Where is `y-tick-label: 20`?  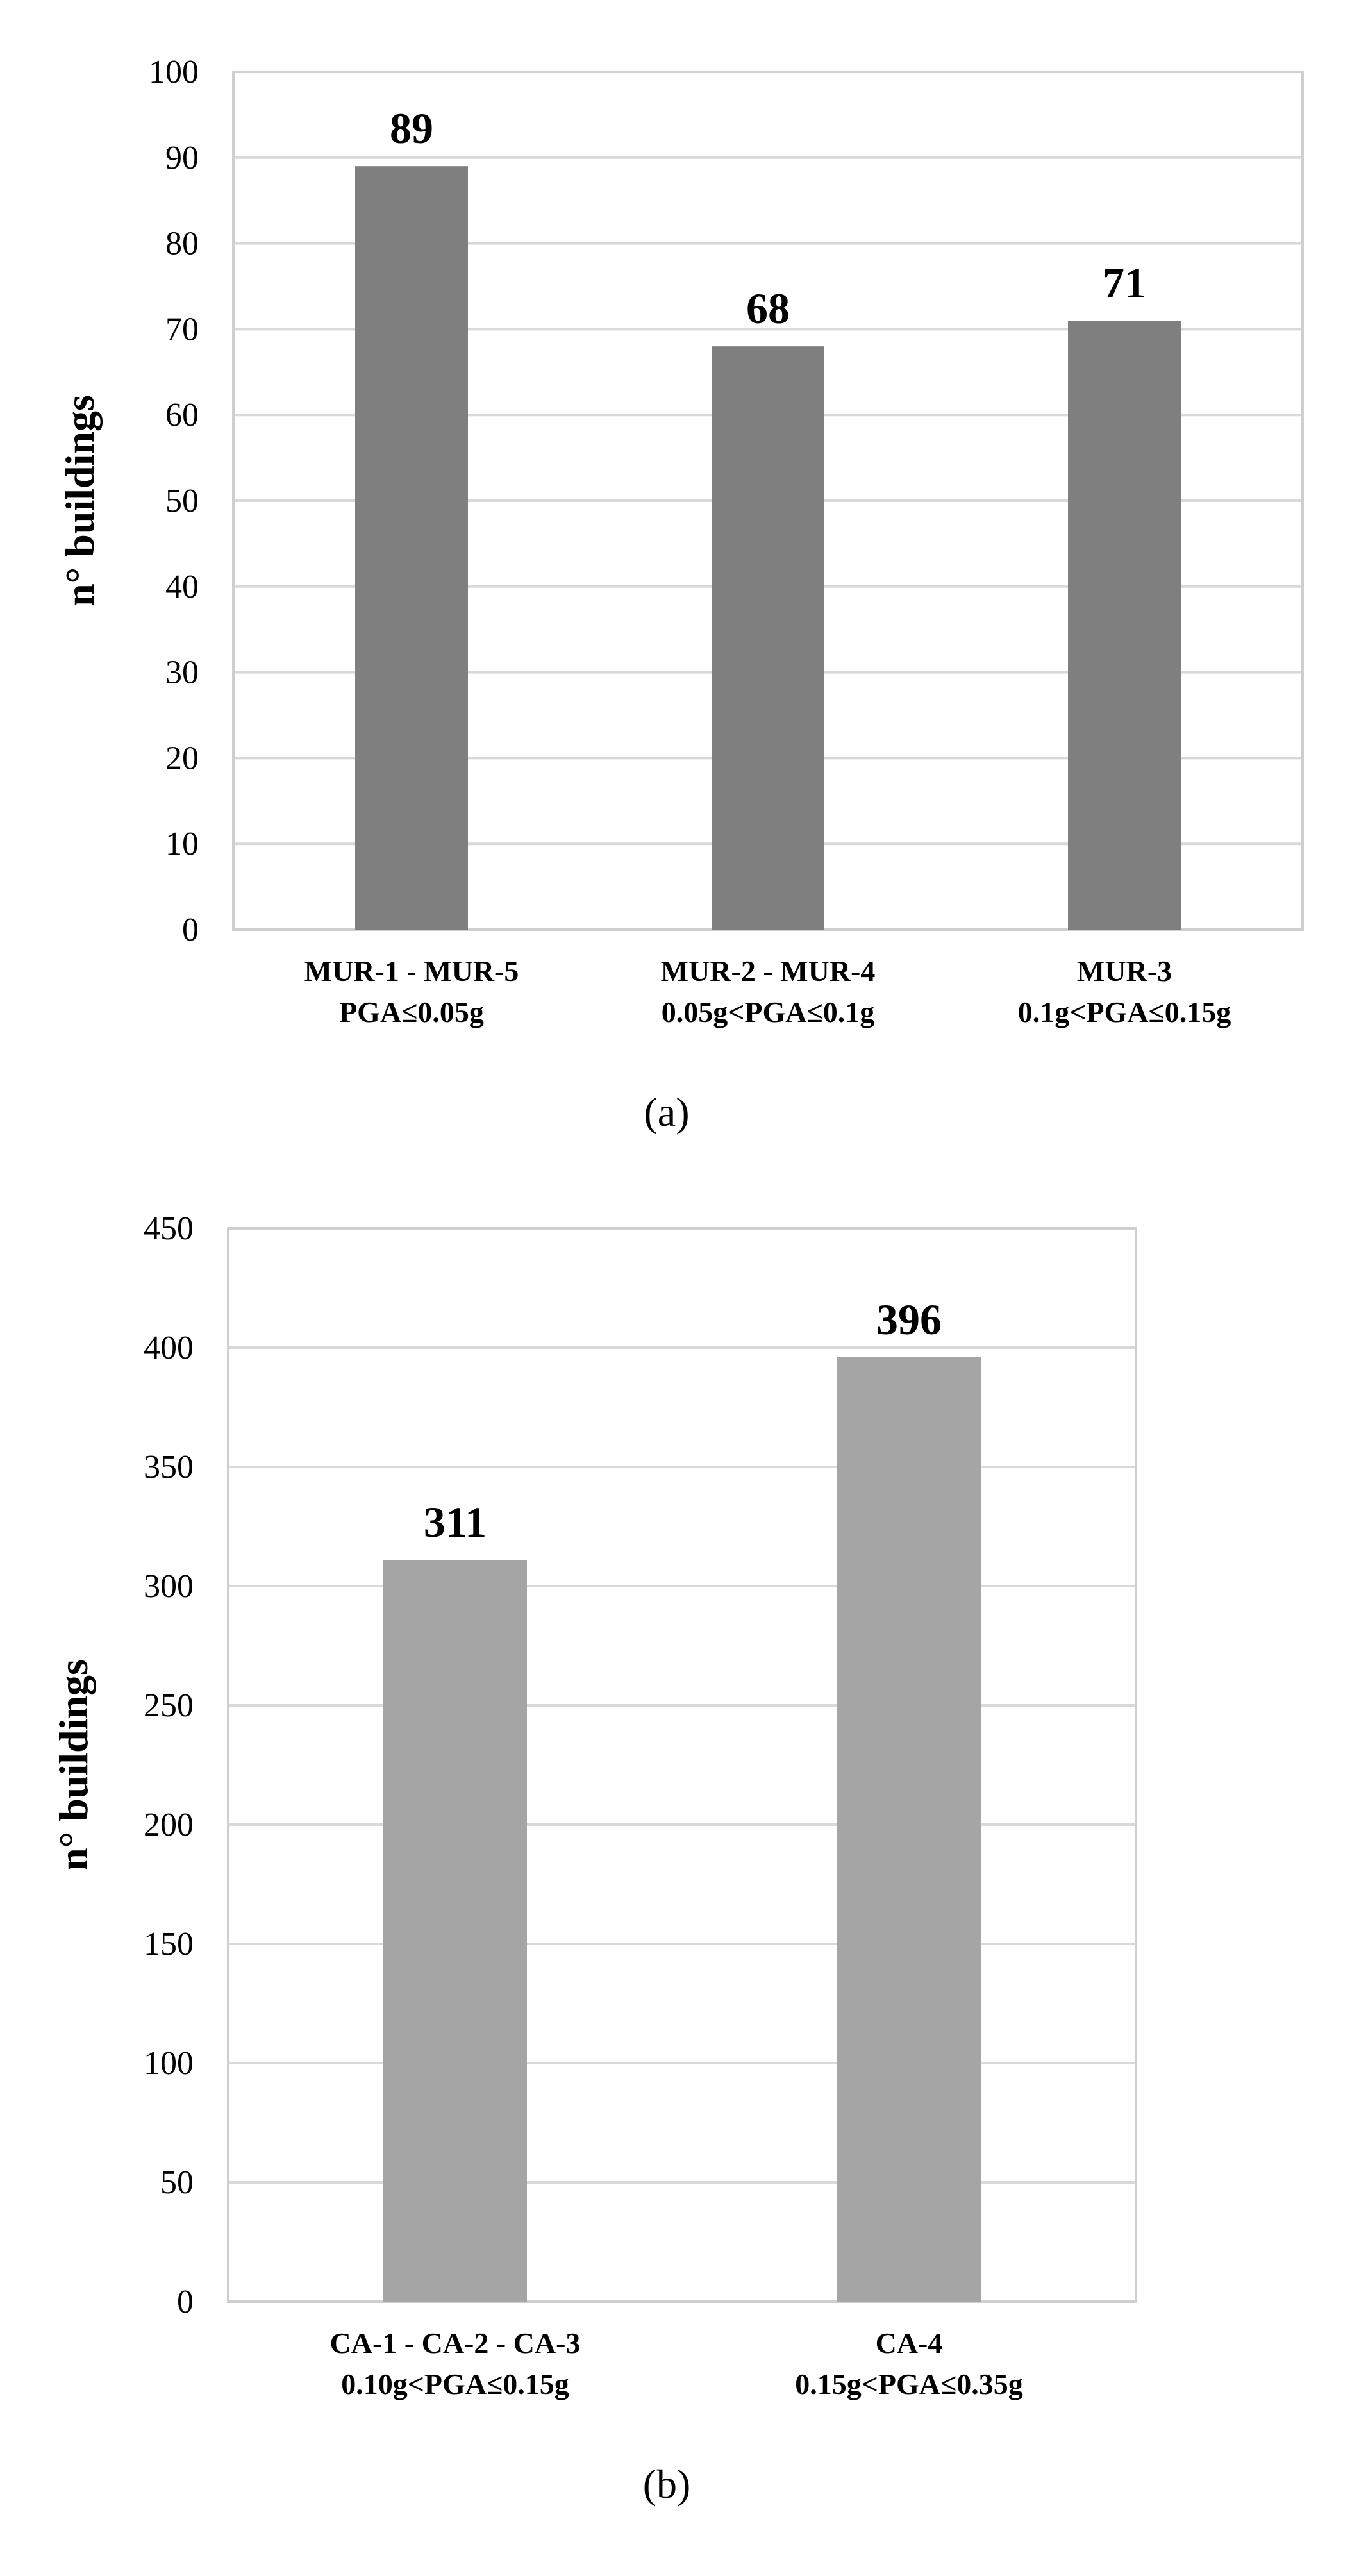 y-tick-label: 20 is located at coordinates (182, 758).